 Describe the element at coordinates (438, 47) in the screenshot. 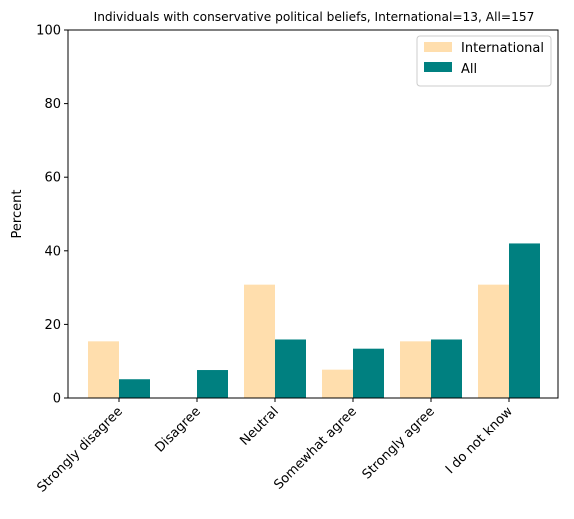

I see `legend-swatch-international` at that location.